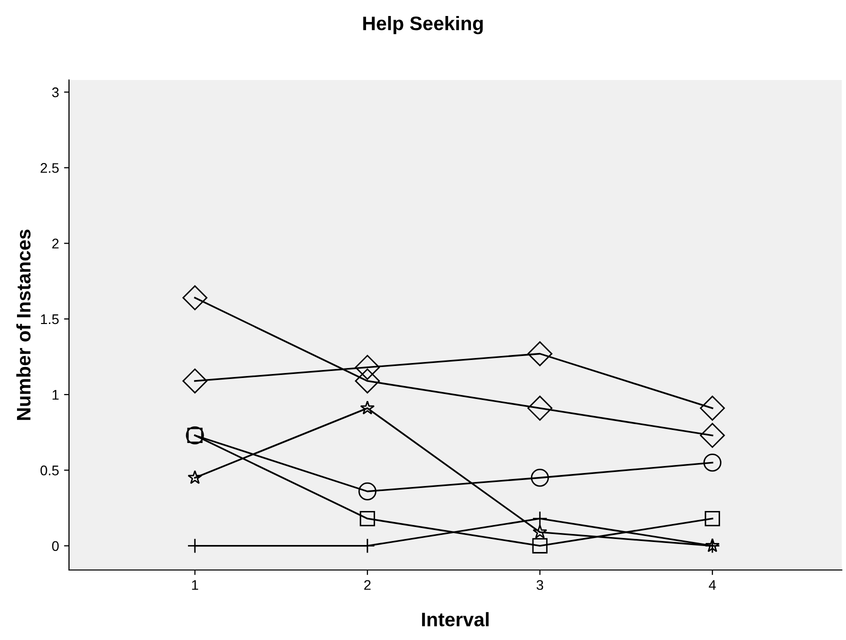  Describe the element at coordinates (55, 546) in the screenshot. I see `y-tick-label: 0` at that location.